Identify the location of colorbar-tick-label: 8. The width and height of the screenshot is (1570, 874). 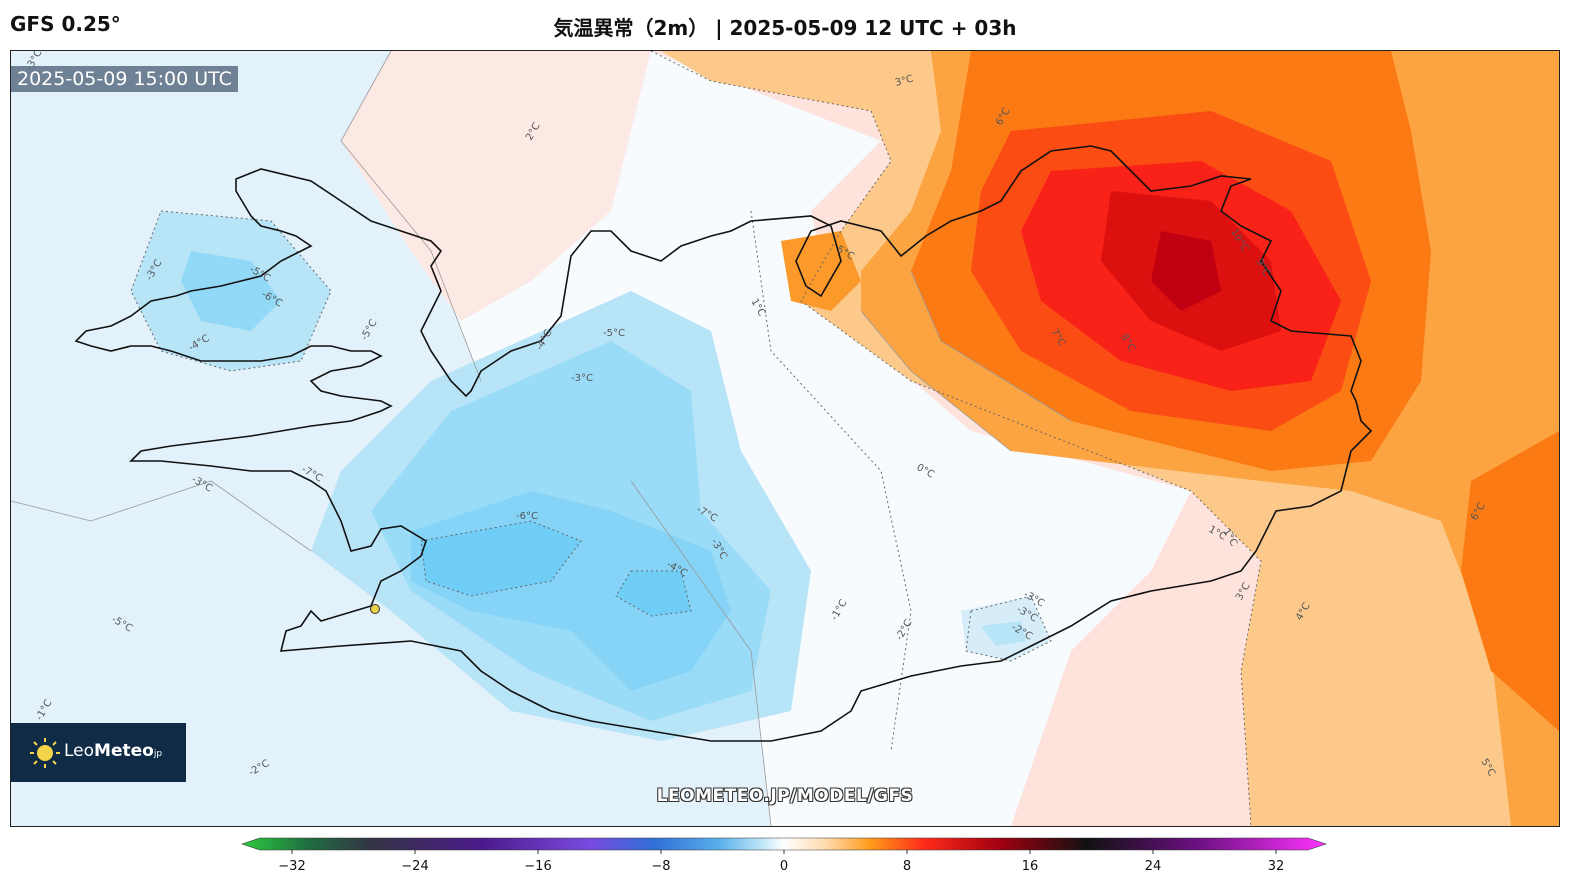
(907, 866).